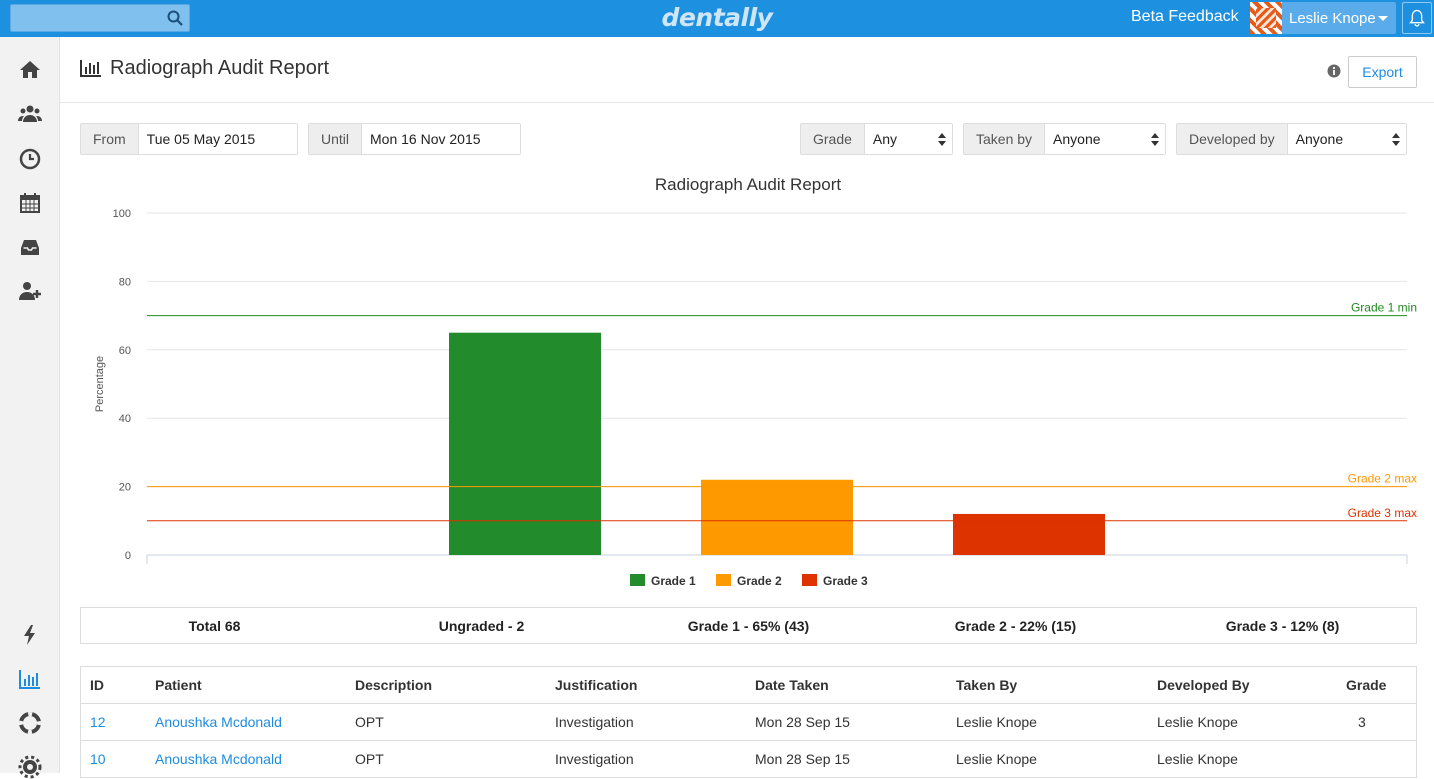  I want to click on page-title: Radiograph Audit Report, so click(220, 68).